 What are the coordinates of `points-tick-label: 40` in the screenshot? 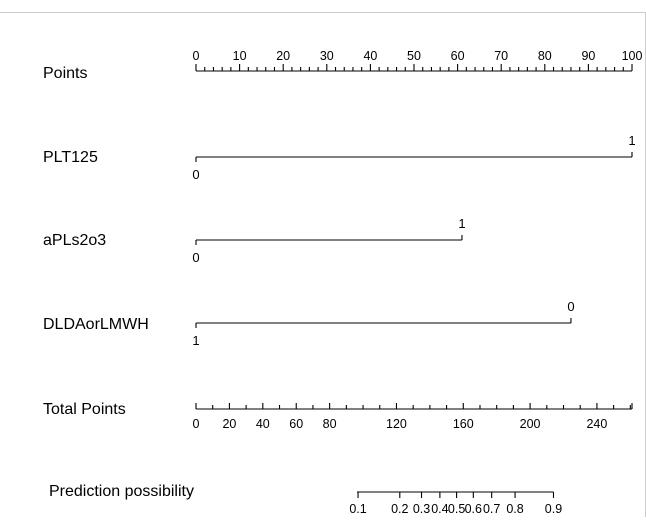 It's located at (370, 56).